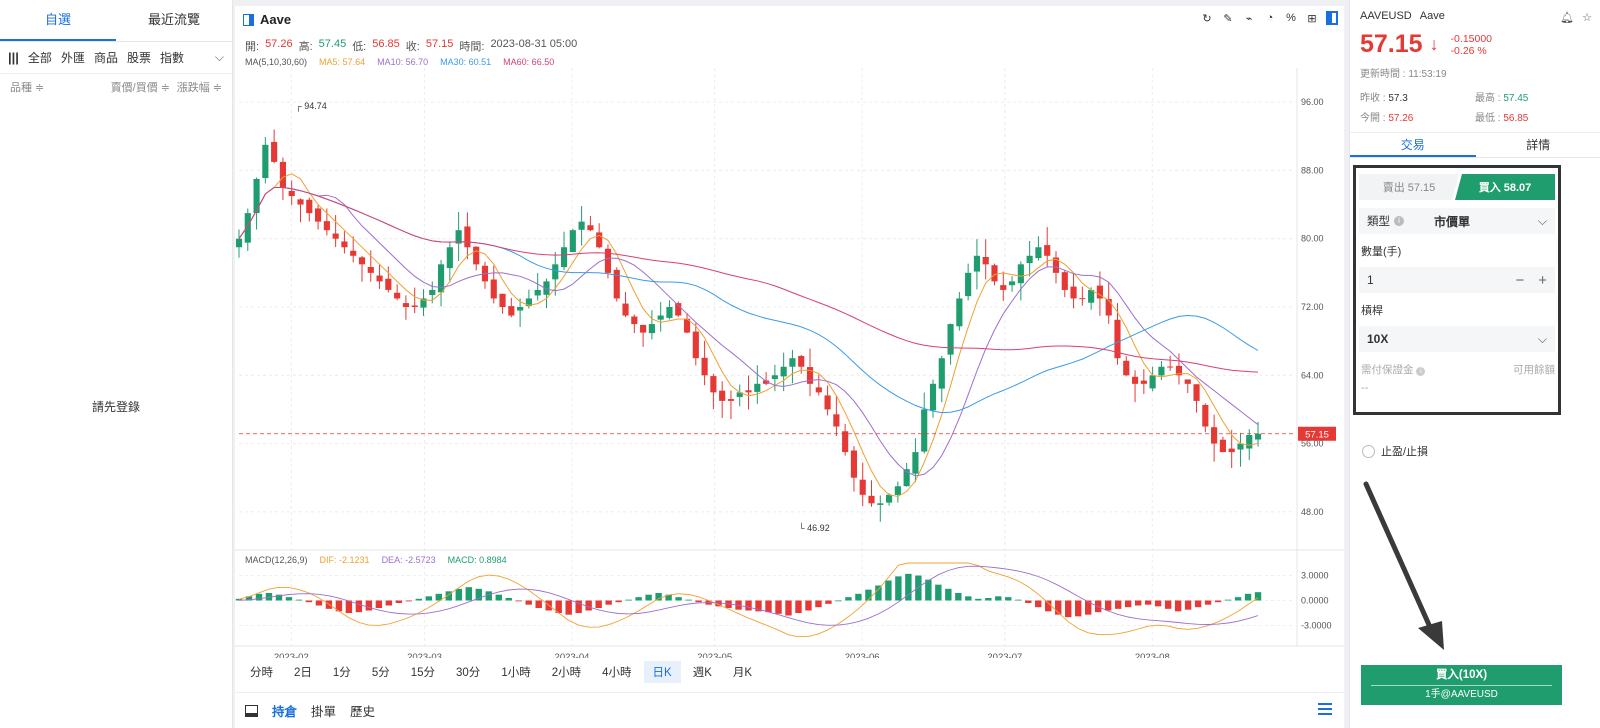 Image resolution: width=1600 pixels, height=728 pixels. Describe the element at coordinates (423, 673) in the screenshot. I see `period-15m: 15分` at that location.